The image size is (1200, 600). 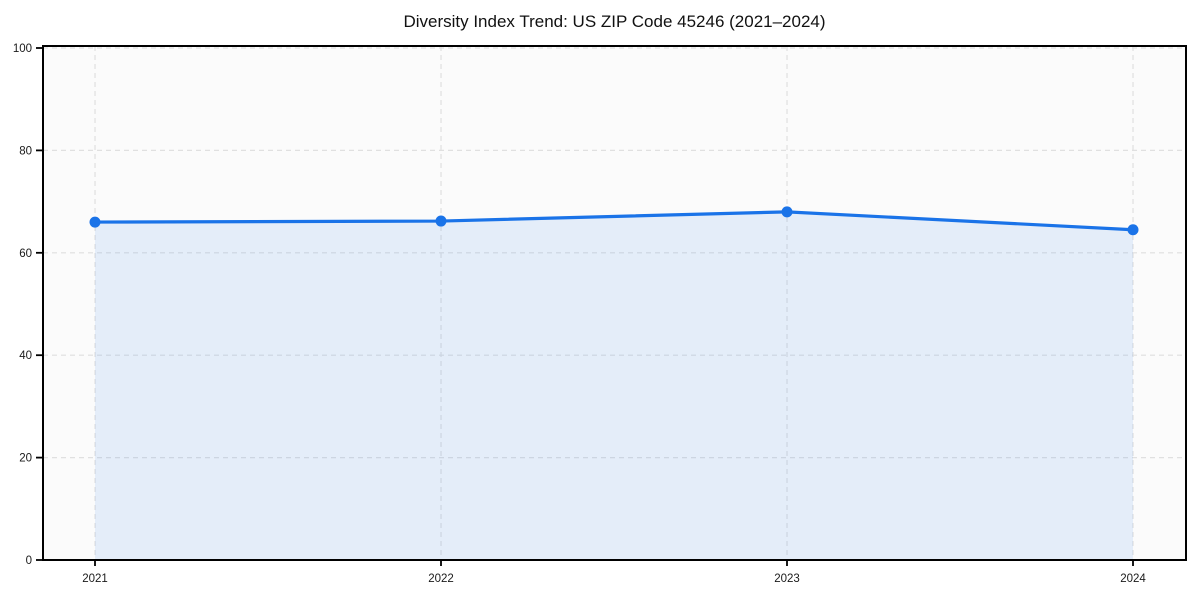 What do you see at coordinates (22, 49) in the screenshot?
I see `y-tick-label-100: 100` at bounding box center [22, 49].